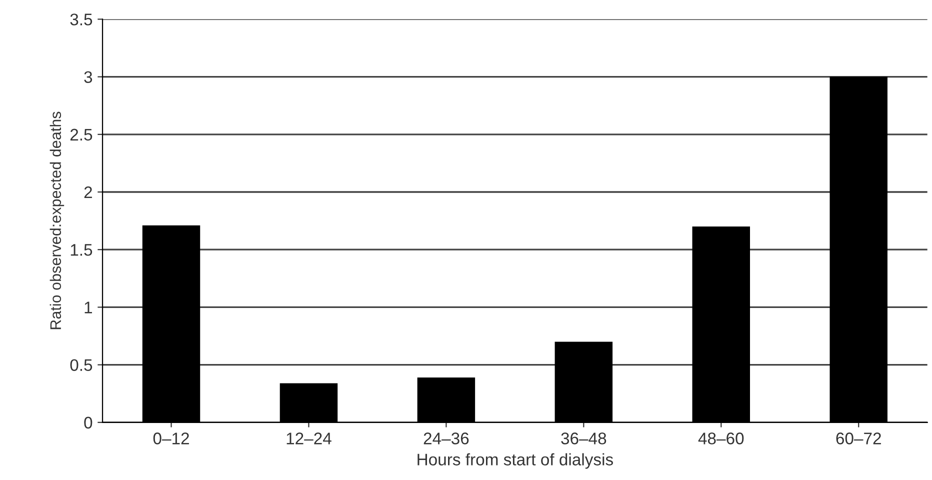  I want to click on y-tick-label: 3, so click(88, 77).